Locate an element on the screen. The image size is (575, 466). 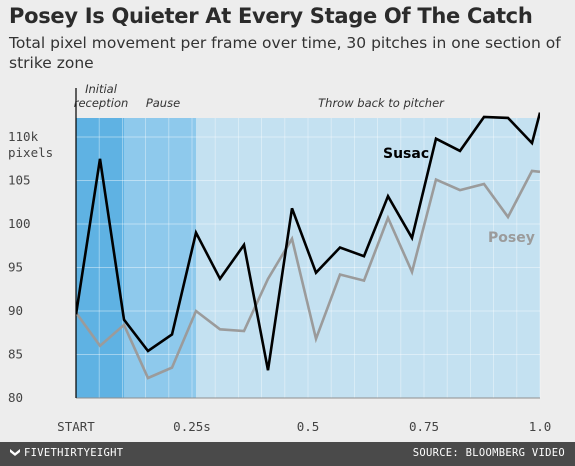
y-tick-label-80: 80 is located at coordinates (15, 397).